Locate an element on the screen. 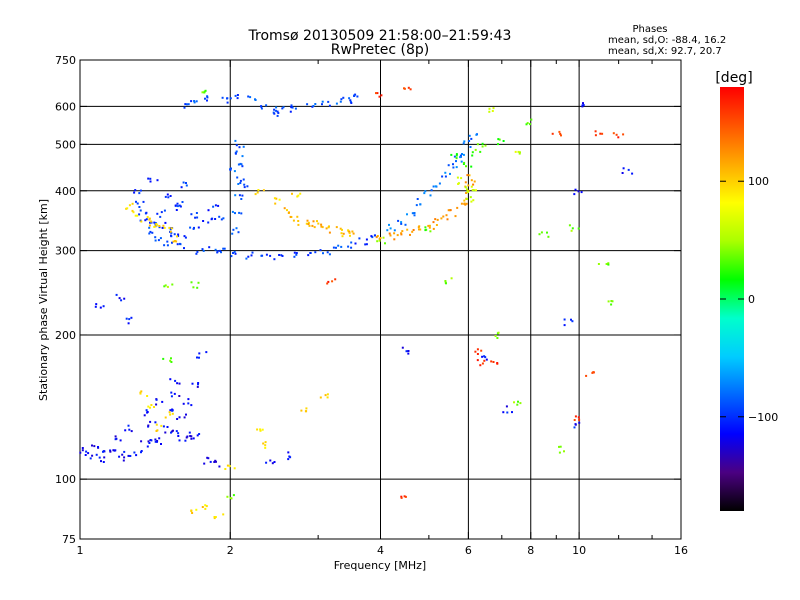 This screenshot has height=600, width=800. colorbar-tick-label: −100 is located at coordinates (763, 417).